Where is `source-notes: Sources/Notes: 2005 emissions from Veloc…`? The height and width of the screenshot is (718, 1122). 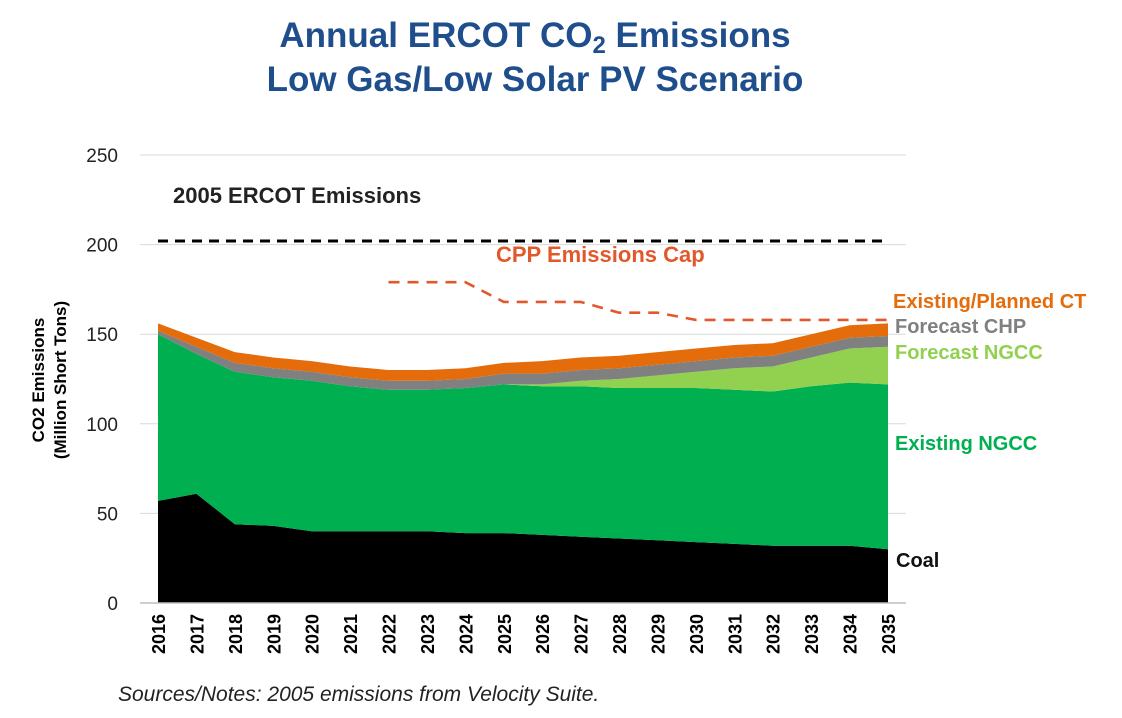
source-notes: Sources/Notes: 2005 emissions from Veloc… is located at coordinates (359, 694).